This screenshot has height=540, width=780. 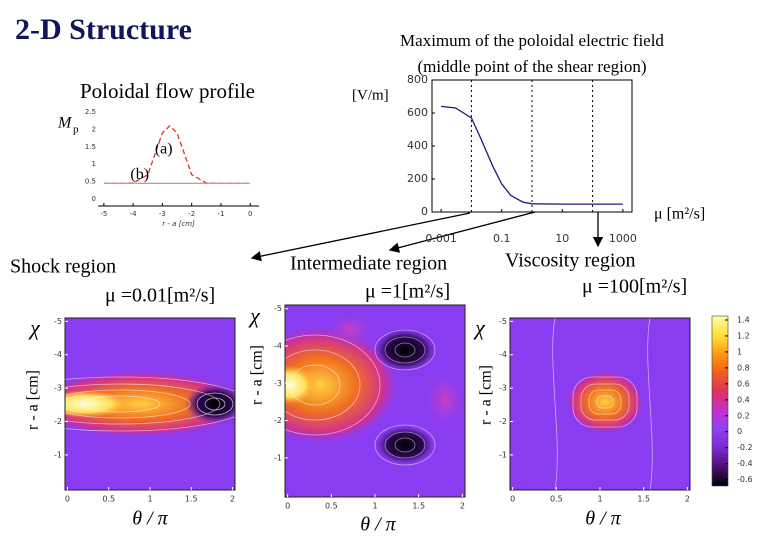 I want to click on y-tick-label: 600, so click(x=417, y=112).